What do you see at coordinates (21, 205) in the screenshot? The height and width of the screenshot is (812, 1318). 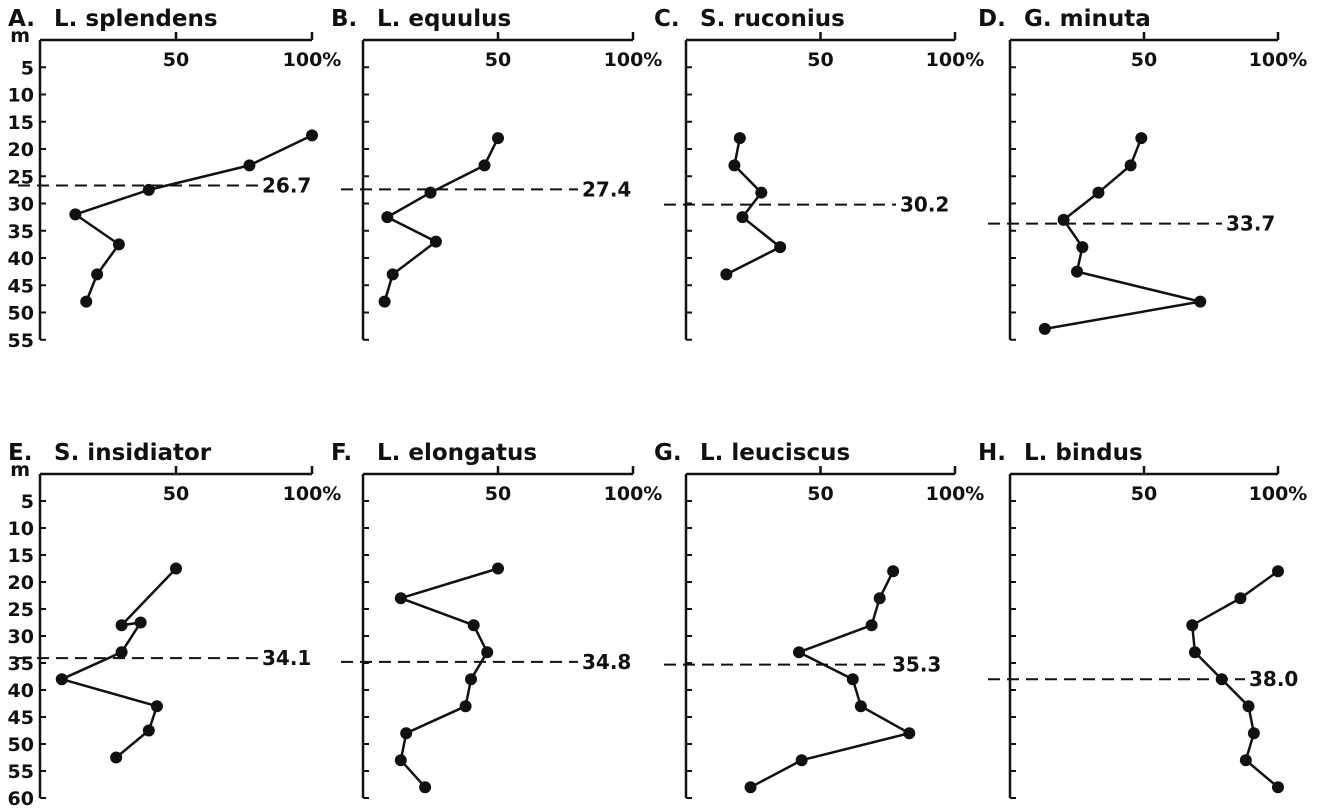 I see `y-tick-label: 30` at bounding box center [21, 205].